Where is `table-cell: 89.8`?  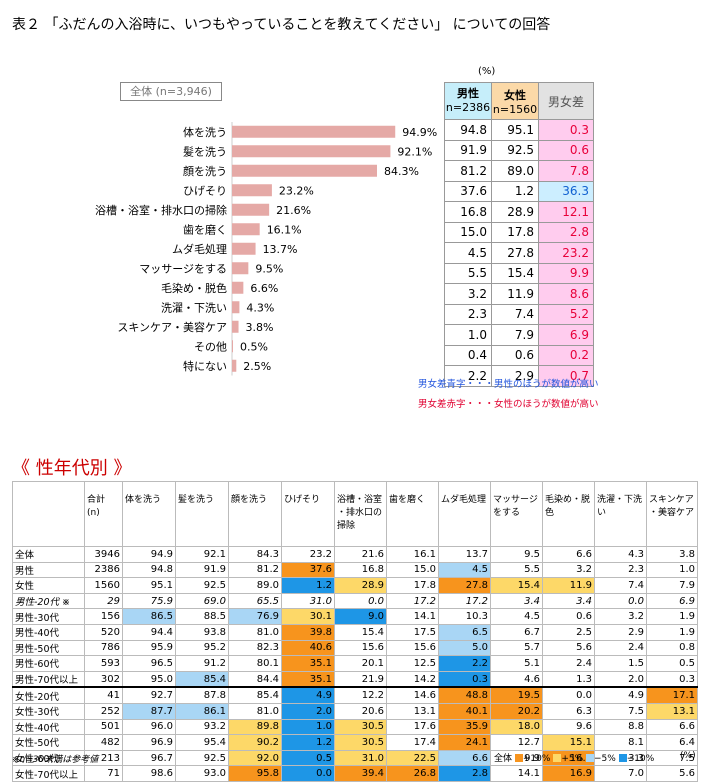
table-cell: 89.8 is located at coordinates (255, 727).